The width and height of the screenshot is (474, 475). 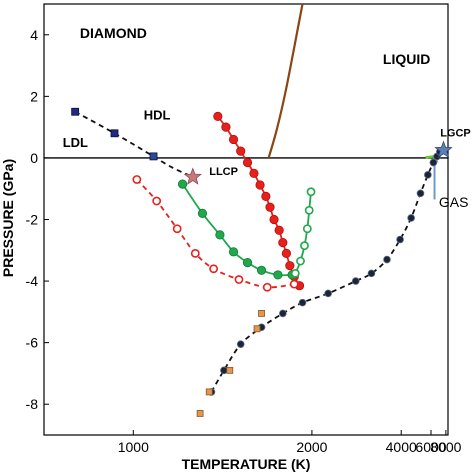 I want to click on ldl-hdl-transition-line, so click(x=114, y=134).